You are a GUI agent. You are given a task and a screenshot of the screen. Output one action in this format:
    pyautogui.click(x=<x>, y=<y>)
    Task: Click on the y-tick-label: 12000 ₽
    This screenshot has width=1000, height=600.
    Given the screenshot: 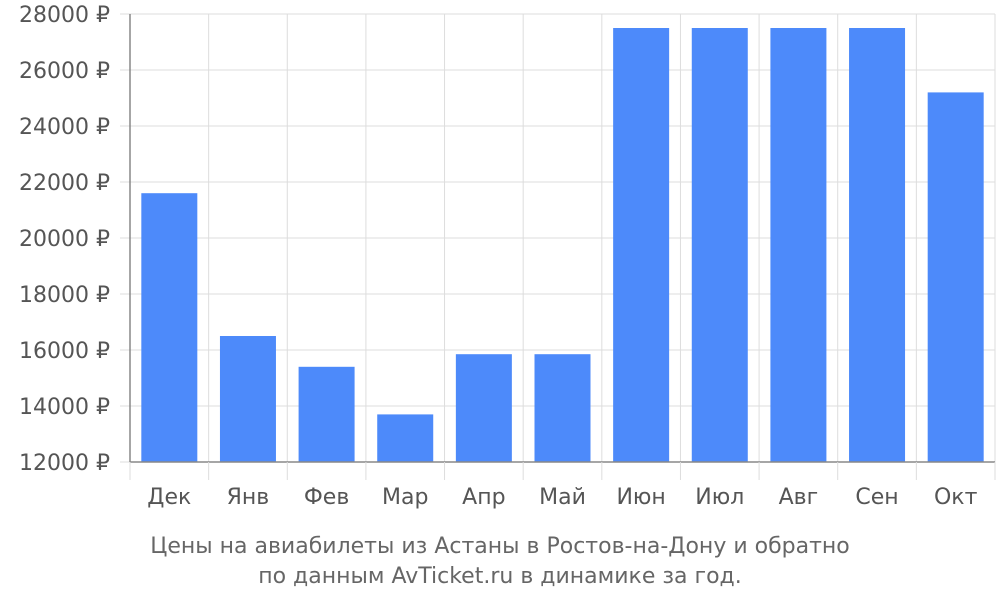 What is the action you would take?
    pyautogui.click(x=64, y=463)
    